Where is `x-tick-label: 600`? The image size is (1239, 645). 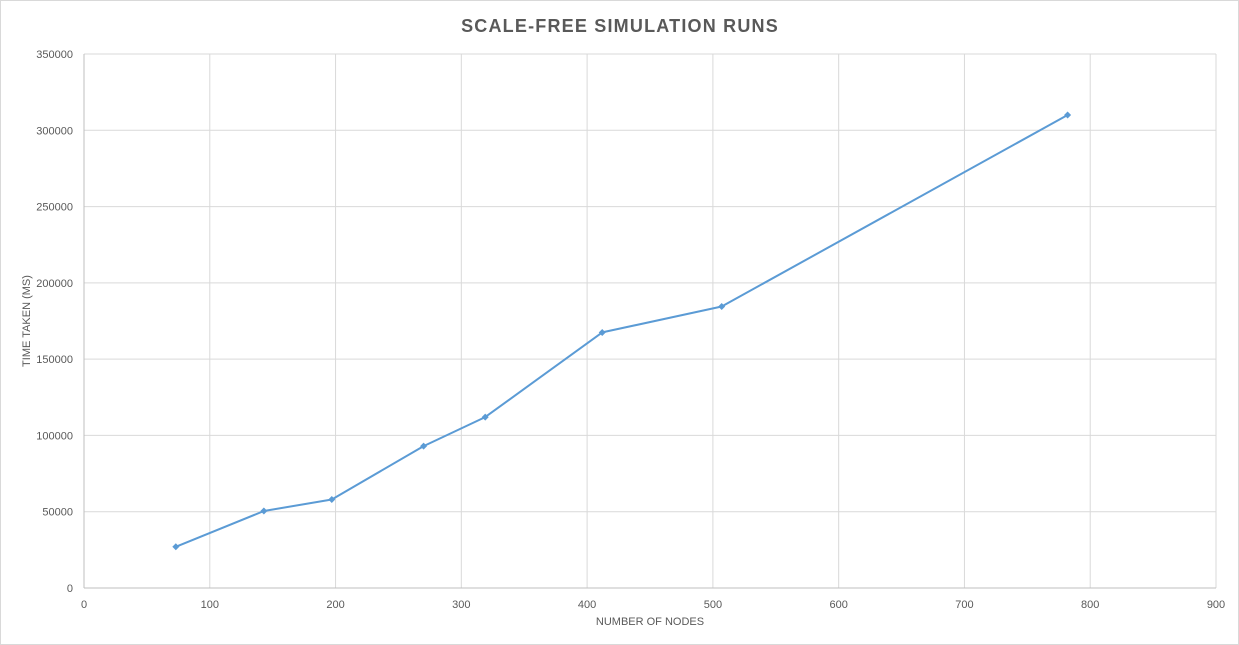
x-tick-label: 600 is located at coordinates (838, 605).